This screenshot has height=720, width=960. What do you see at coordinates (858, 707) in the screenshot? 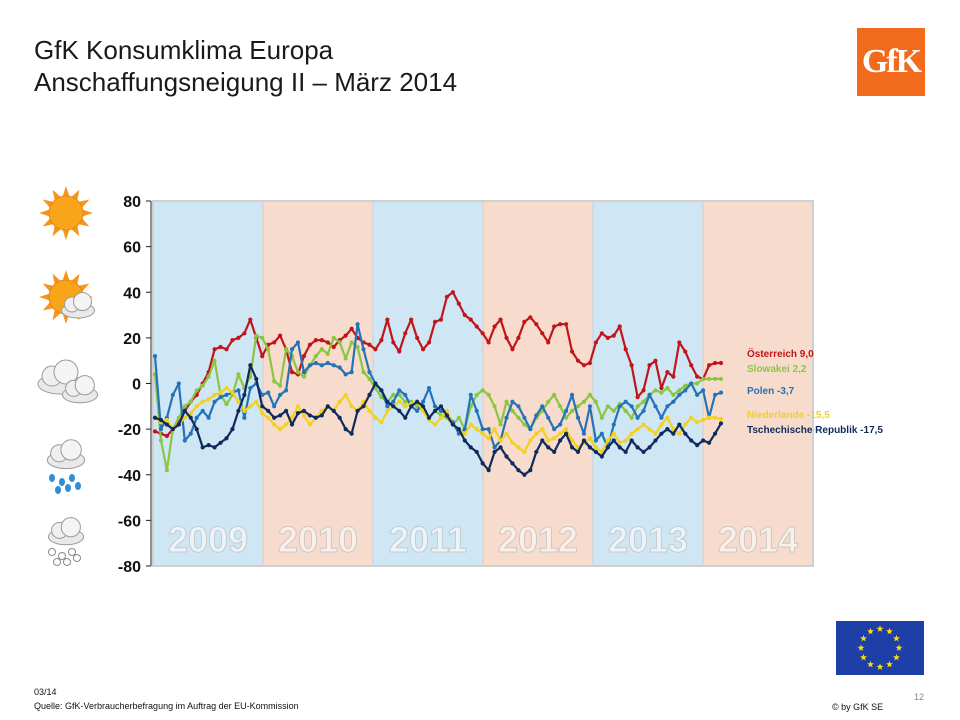
I see `copyright: © by GfK SE` at bounding box center [858, 707].